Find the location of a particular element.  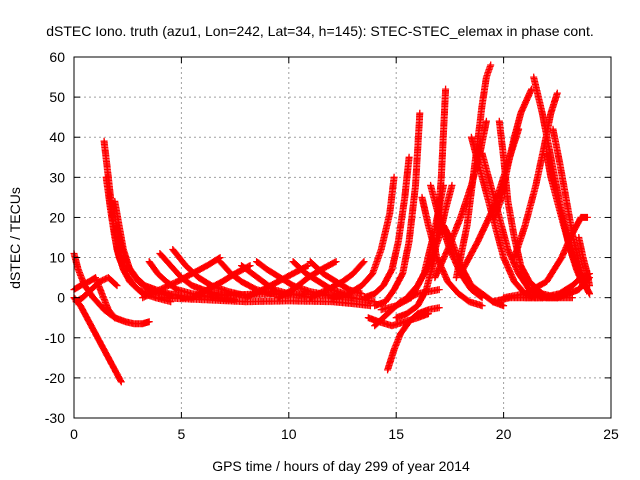

y-tick-label: 10 is located at coordinates (57, 258).